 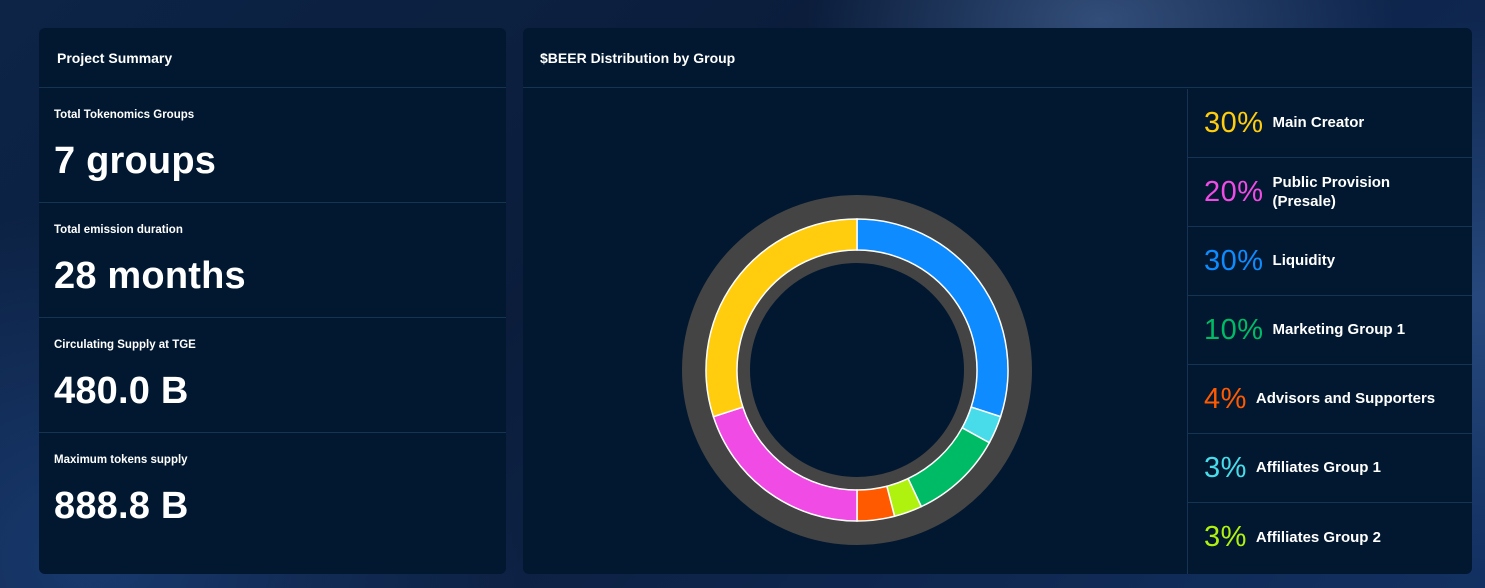 I want to click on legend-label: Affiliates Group 2, so click(x=1318, y=537).